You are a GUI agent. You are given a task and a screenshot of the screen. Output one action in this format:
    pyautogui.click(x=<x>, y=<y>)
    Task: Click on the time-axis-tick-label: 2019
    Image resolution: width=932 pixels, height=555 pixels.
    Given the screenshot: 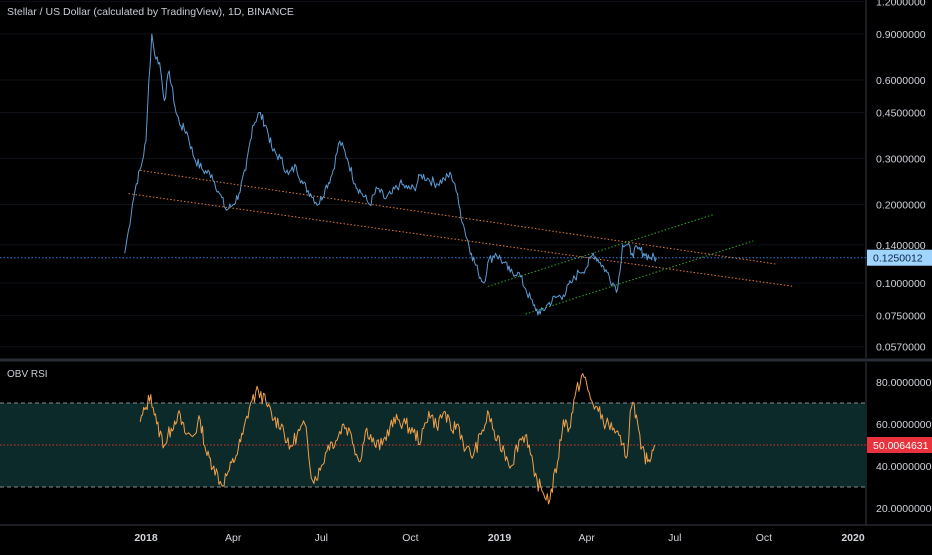 What is the action you would take?
    pyautogui.click(x=500, y=538)
    